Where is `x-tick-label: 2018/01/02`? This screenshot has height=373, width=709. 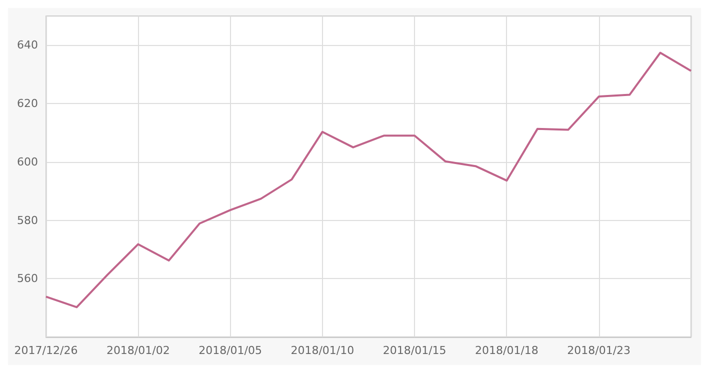
x-tick-label: 2018/01/02 is located at coordinates (138, 350).